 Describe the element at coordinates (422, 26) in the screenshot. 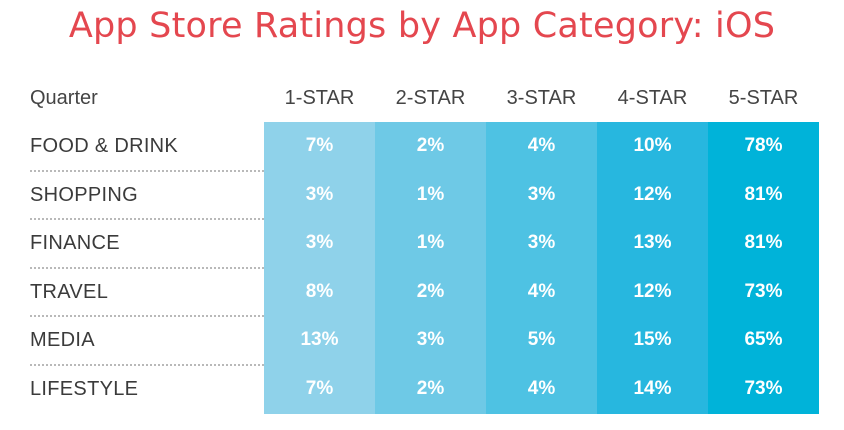

I see `chart-title: App Store Ratings by App Category: iOS` at that location.